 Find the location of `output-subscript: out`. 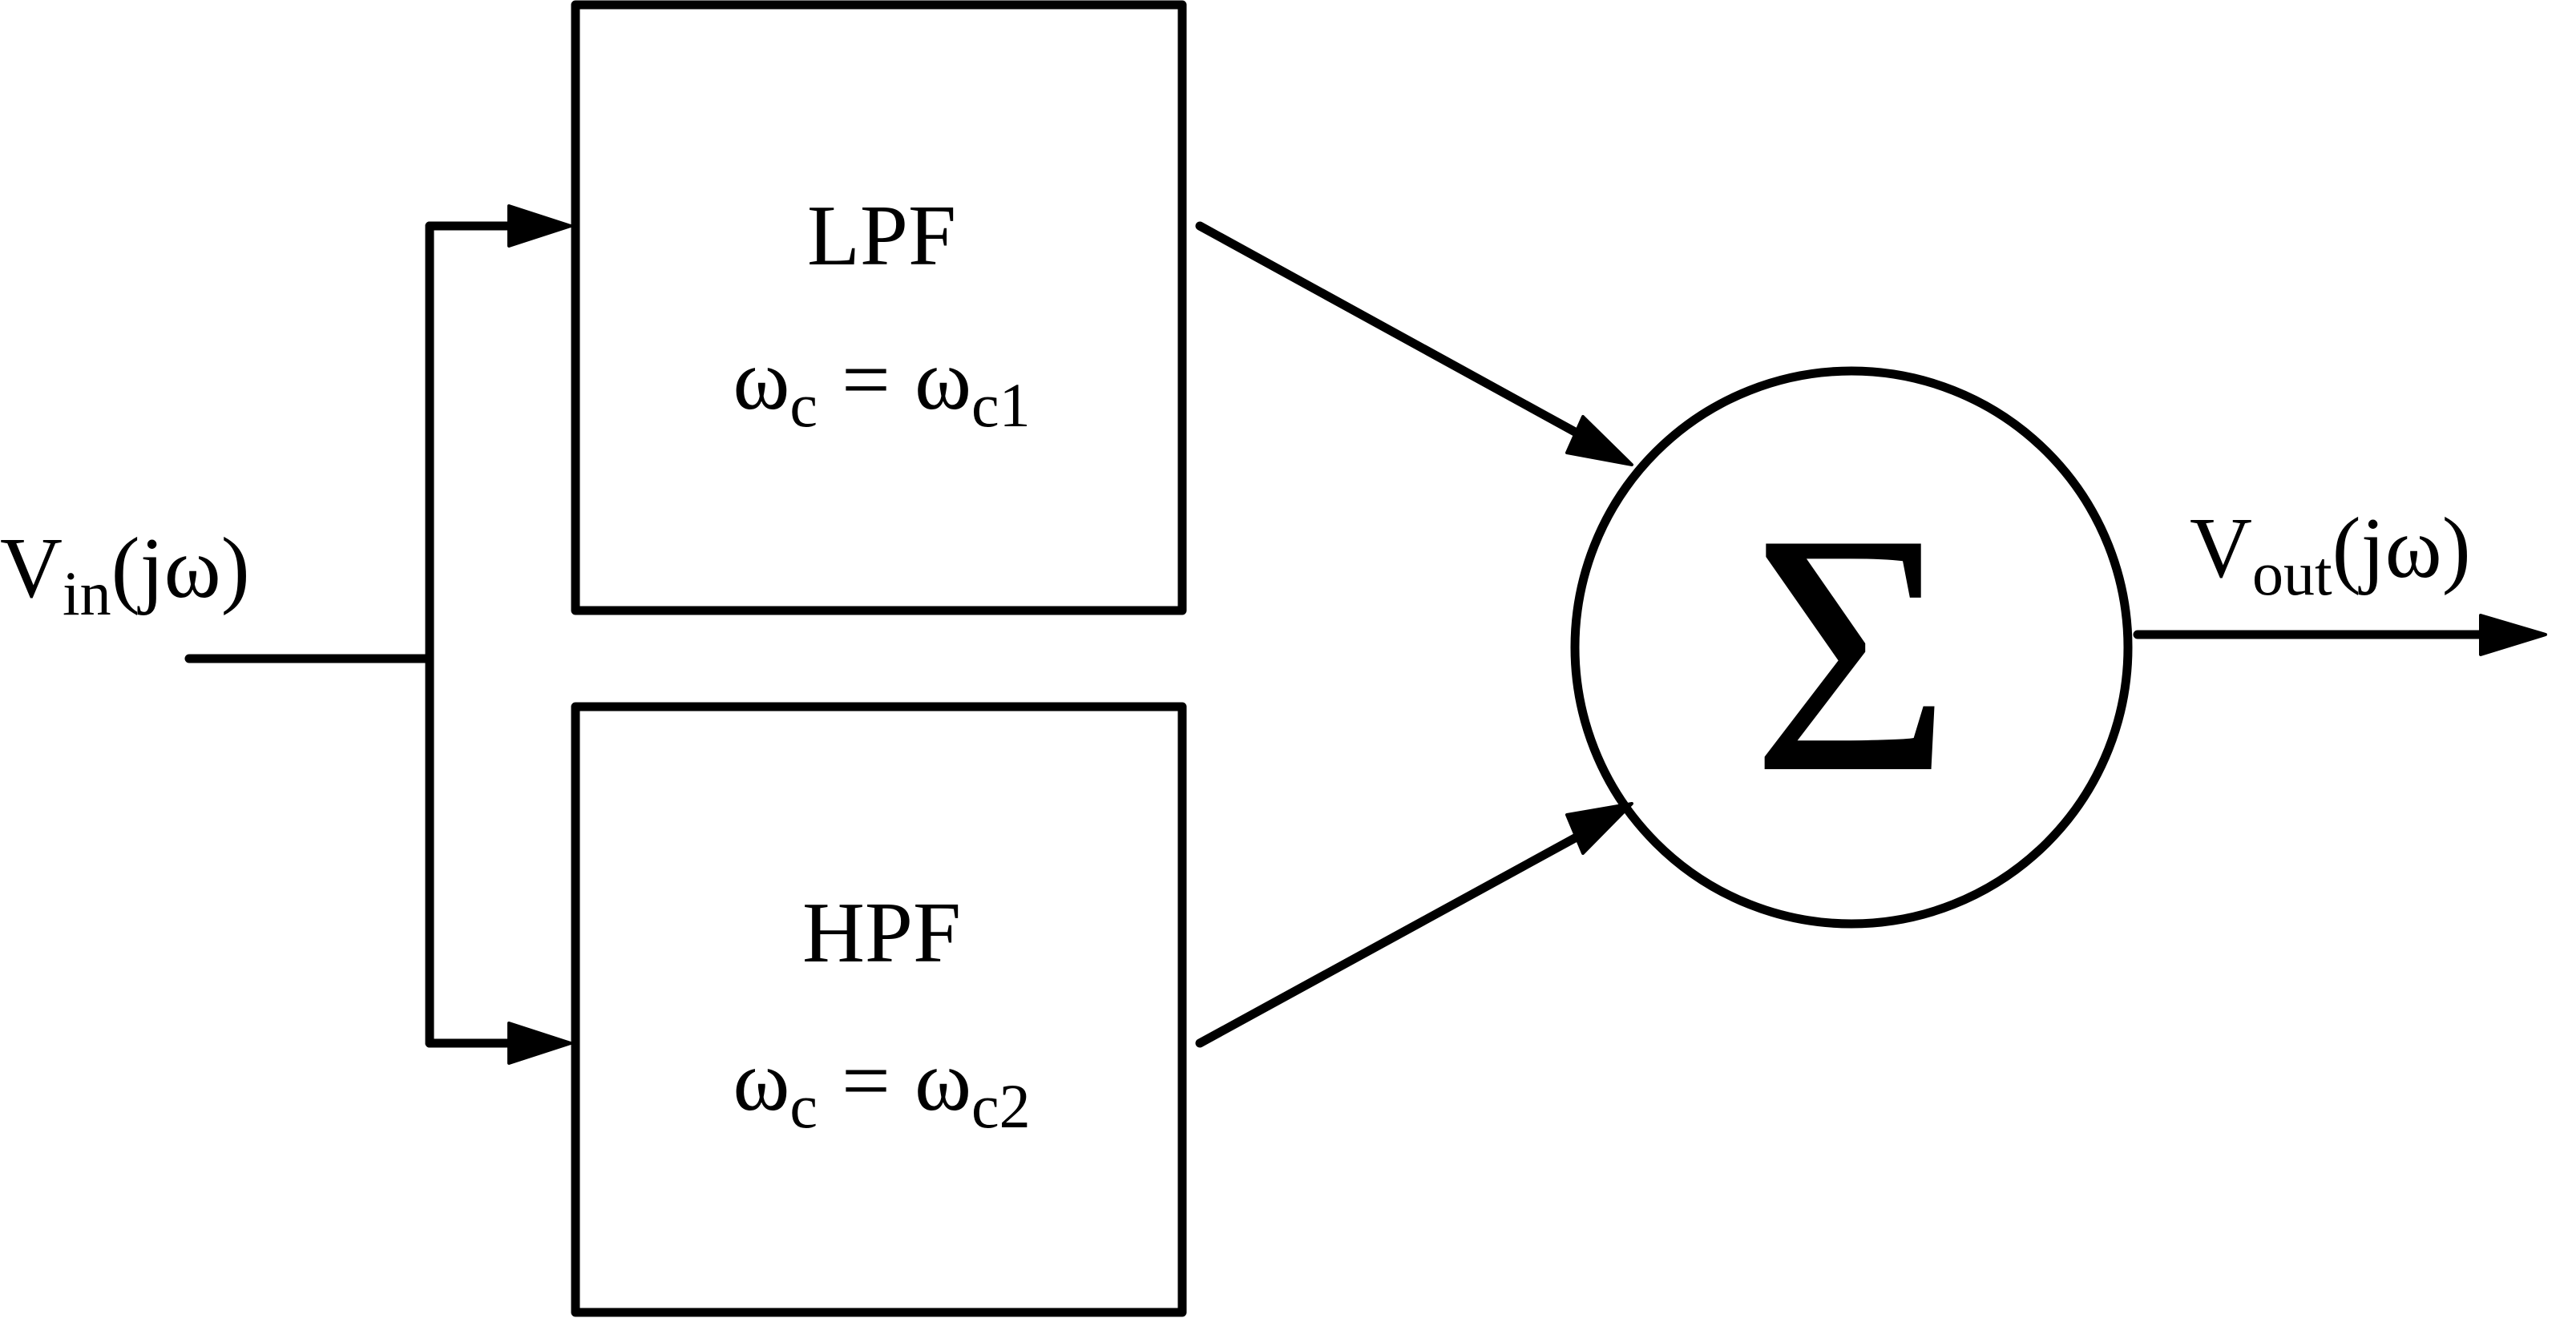

output-subscript: out is located at coordinates (2292, 573).